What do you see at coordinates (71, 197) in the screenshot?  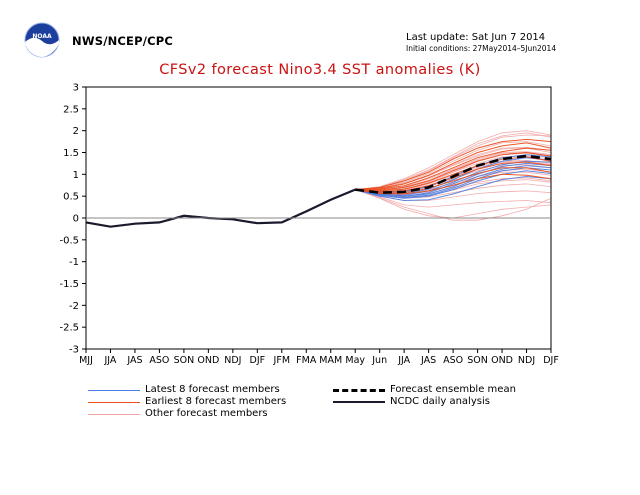 I see `y-tick-label: 0.5` at bounding box center [71, 197].